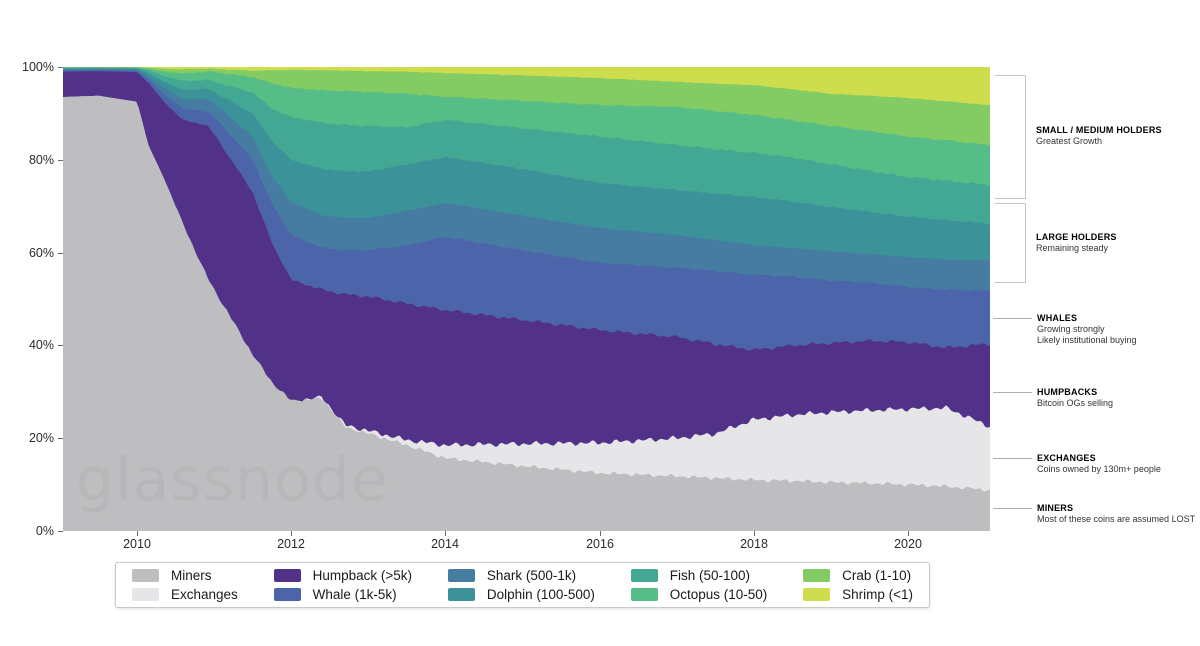 This screenshot has width=1200, height=646. Describe the element at coordinates (699, 585) in the screenshot. I see `legend-column: Fish (50-100) Octopus (10-50)` at that location.